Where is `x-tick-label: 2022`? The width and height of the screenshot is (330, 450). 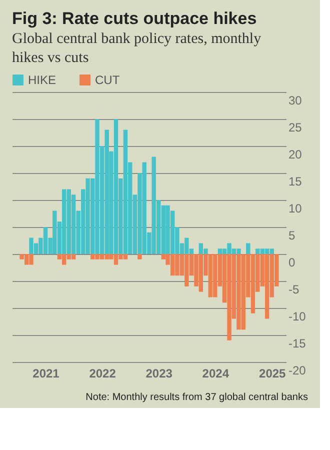 x-tick-label: 2022 is located at coordinates (102, 373).